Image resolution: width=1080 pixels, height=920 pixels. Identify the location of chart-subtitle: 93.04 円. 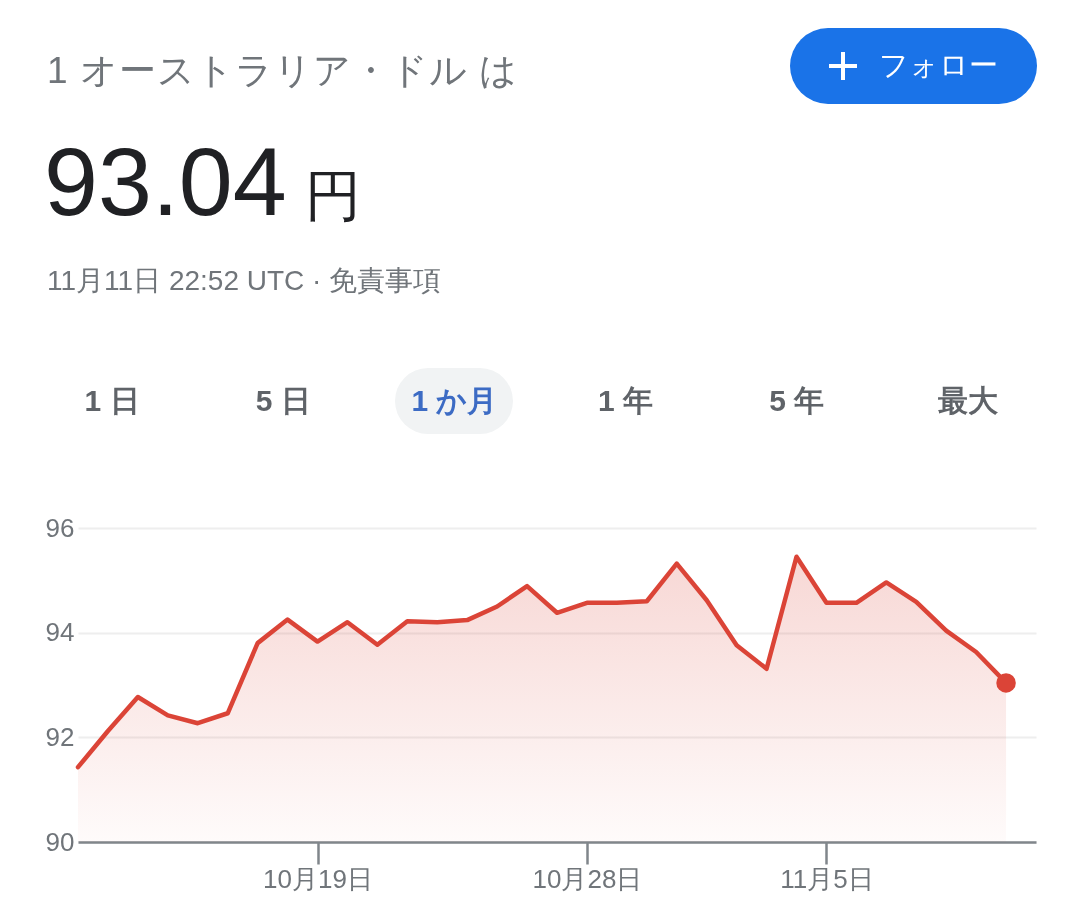
(202, 181).